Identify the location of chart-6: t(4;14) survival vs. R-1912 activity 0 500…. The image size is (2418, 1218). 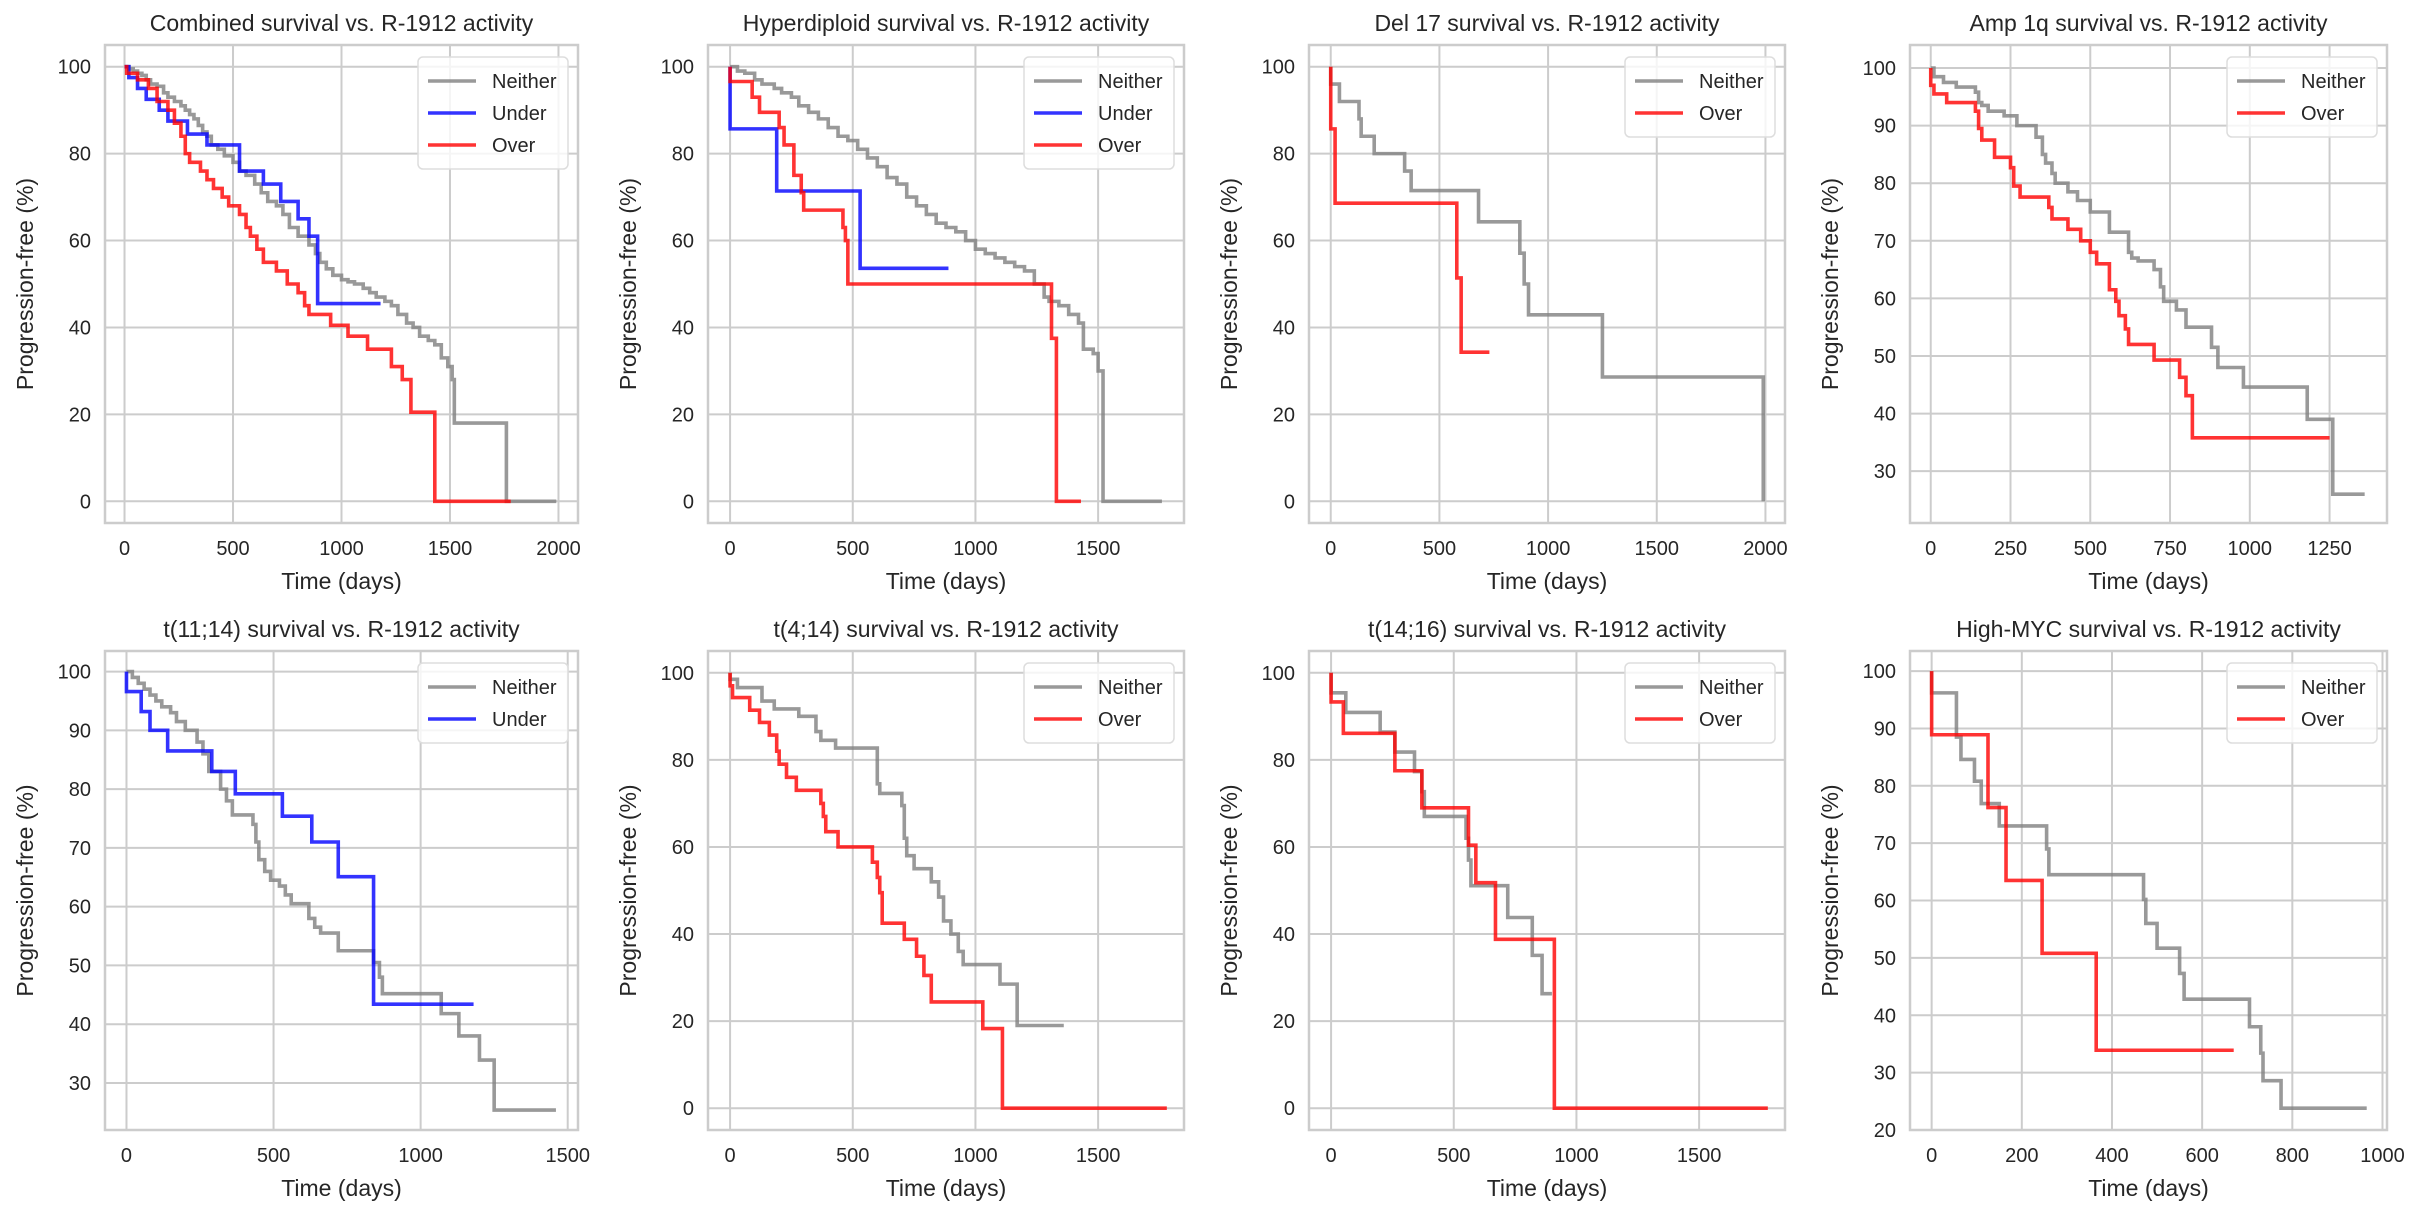
(900, 908).